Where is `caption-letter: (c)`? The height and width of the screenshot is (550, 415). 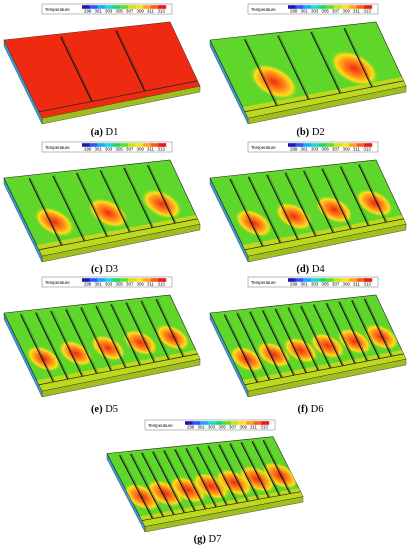 caption-letter: (c) is located at coordinates (96, 269).